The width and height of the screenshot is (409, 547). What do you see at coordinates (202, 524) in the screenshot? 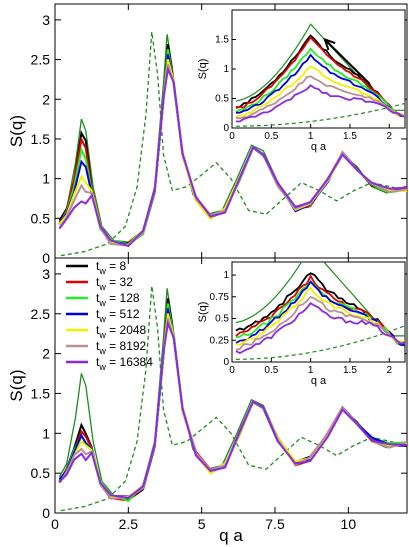
I see `x-tick-label: 5` at bounding box center [202, 524].